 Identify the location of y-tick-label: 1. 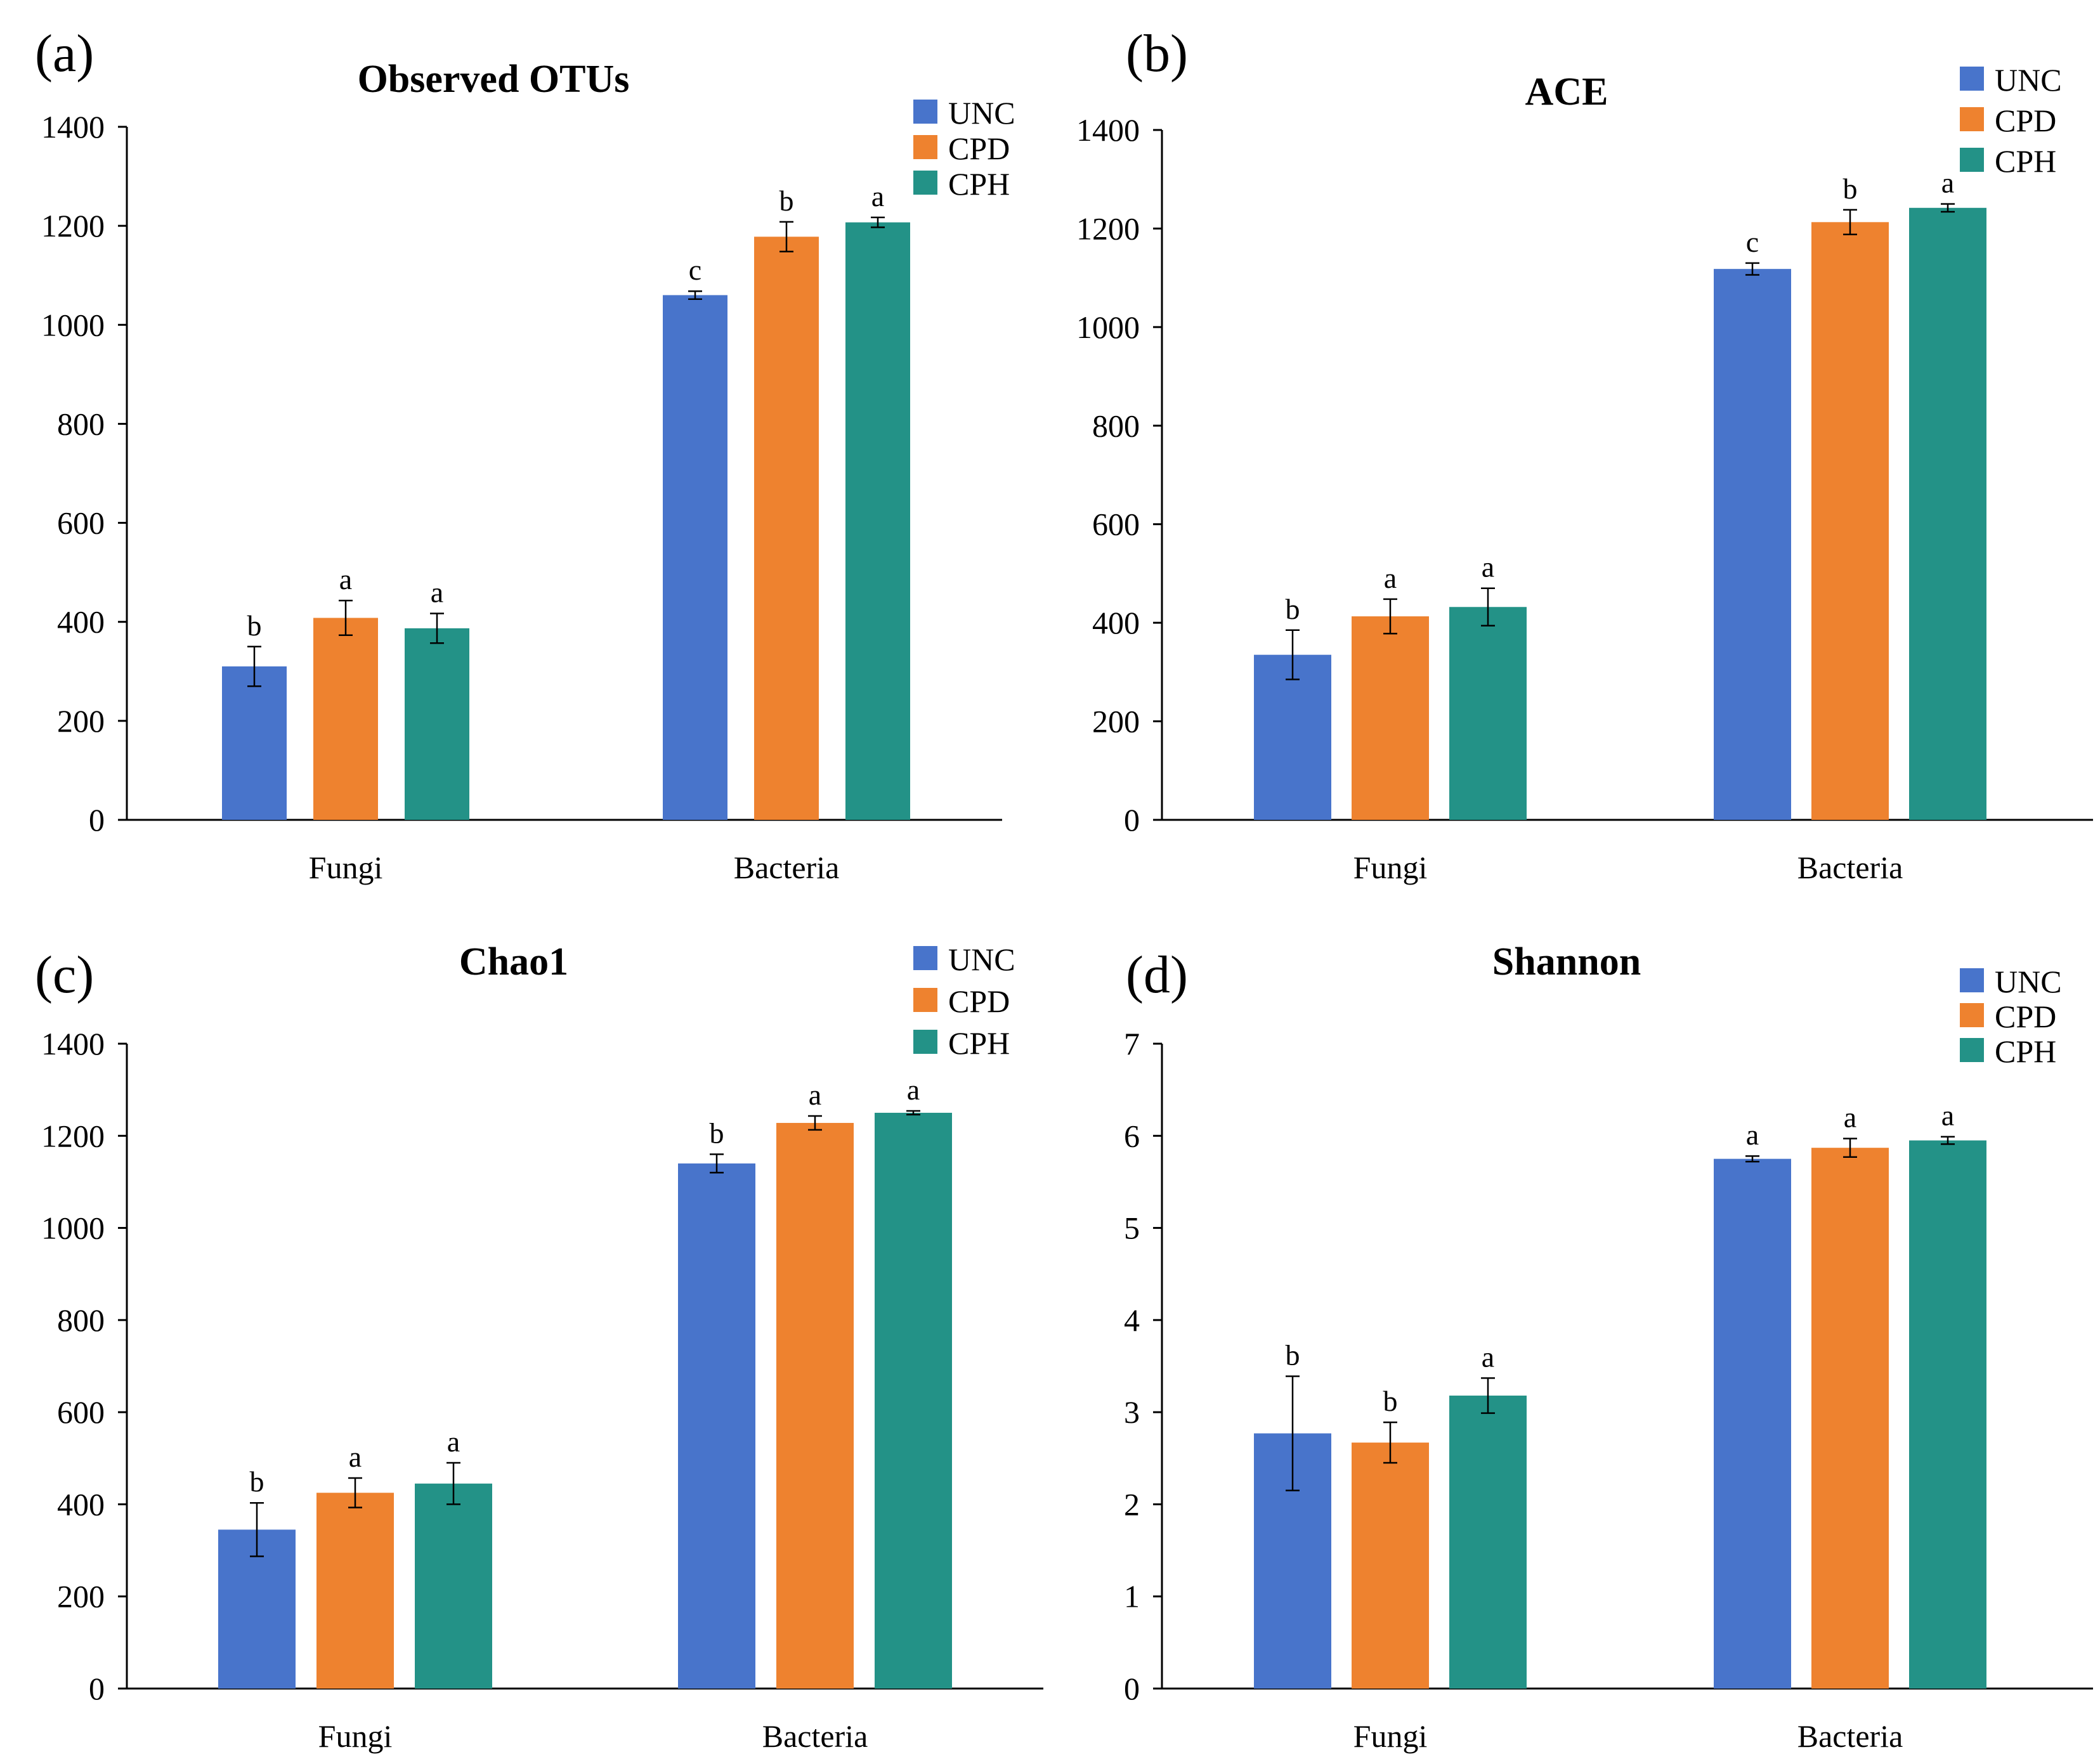
(1132, 1596).